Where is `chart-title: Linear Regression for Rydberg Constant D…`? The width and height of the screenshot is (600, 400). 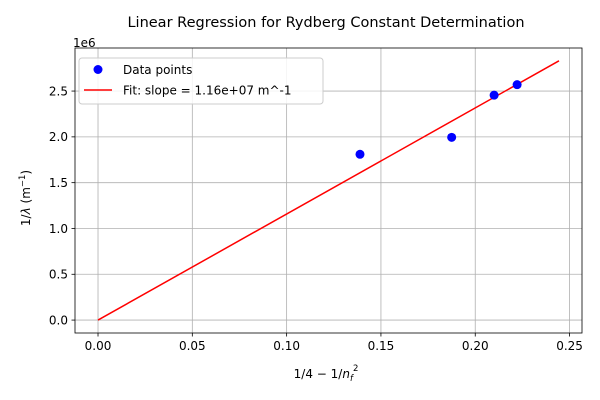
chart-title: Linear Regression for Rydberg Constant D… is located at coordinates (325, 23).